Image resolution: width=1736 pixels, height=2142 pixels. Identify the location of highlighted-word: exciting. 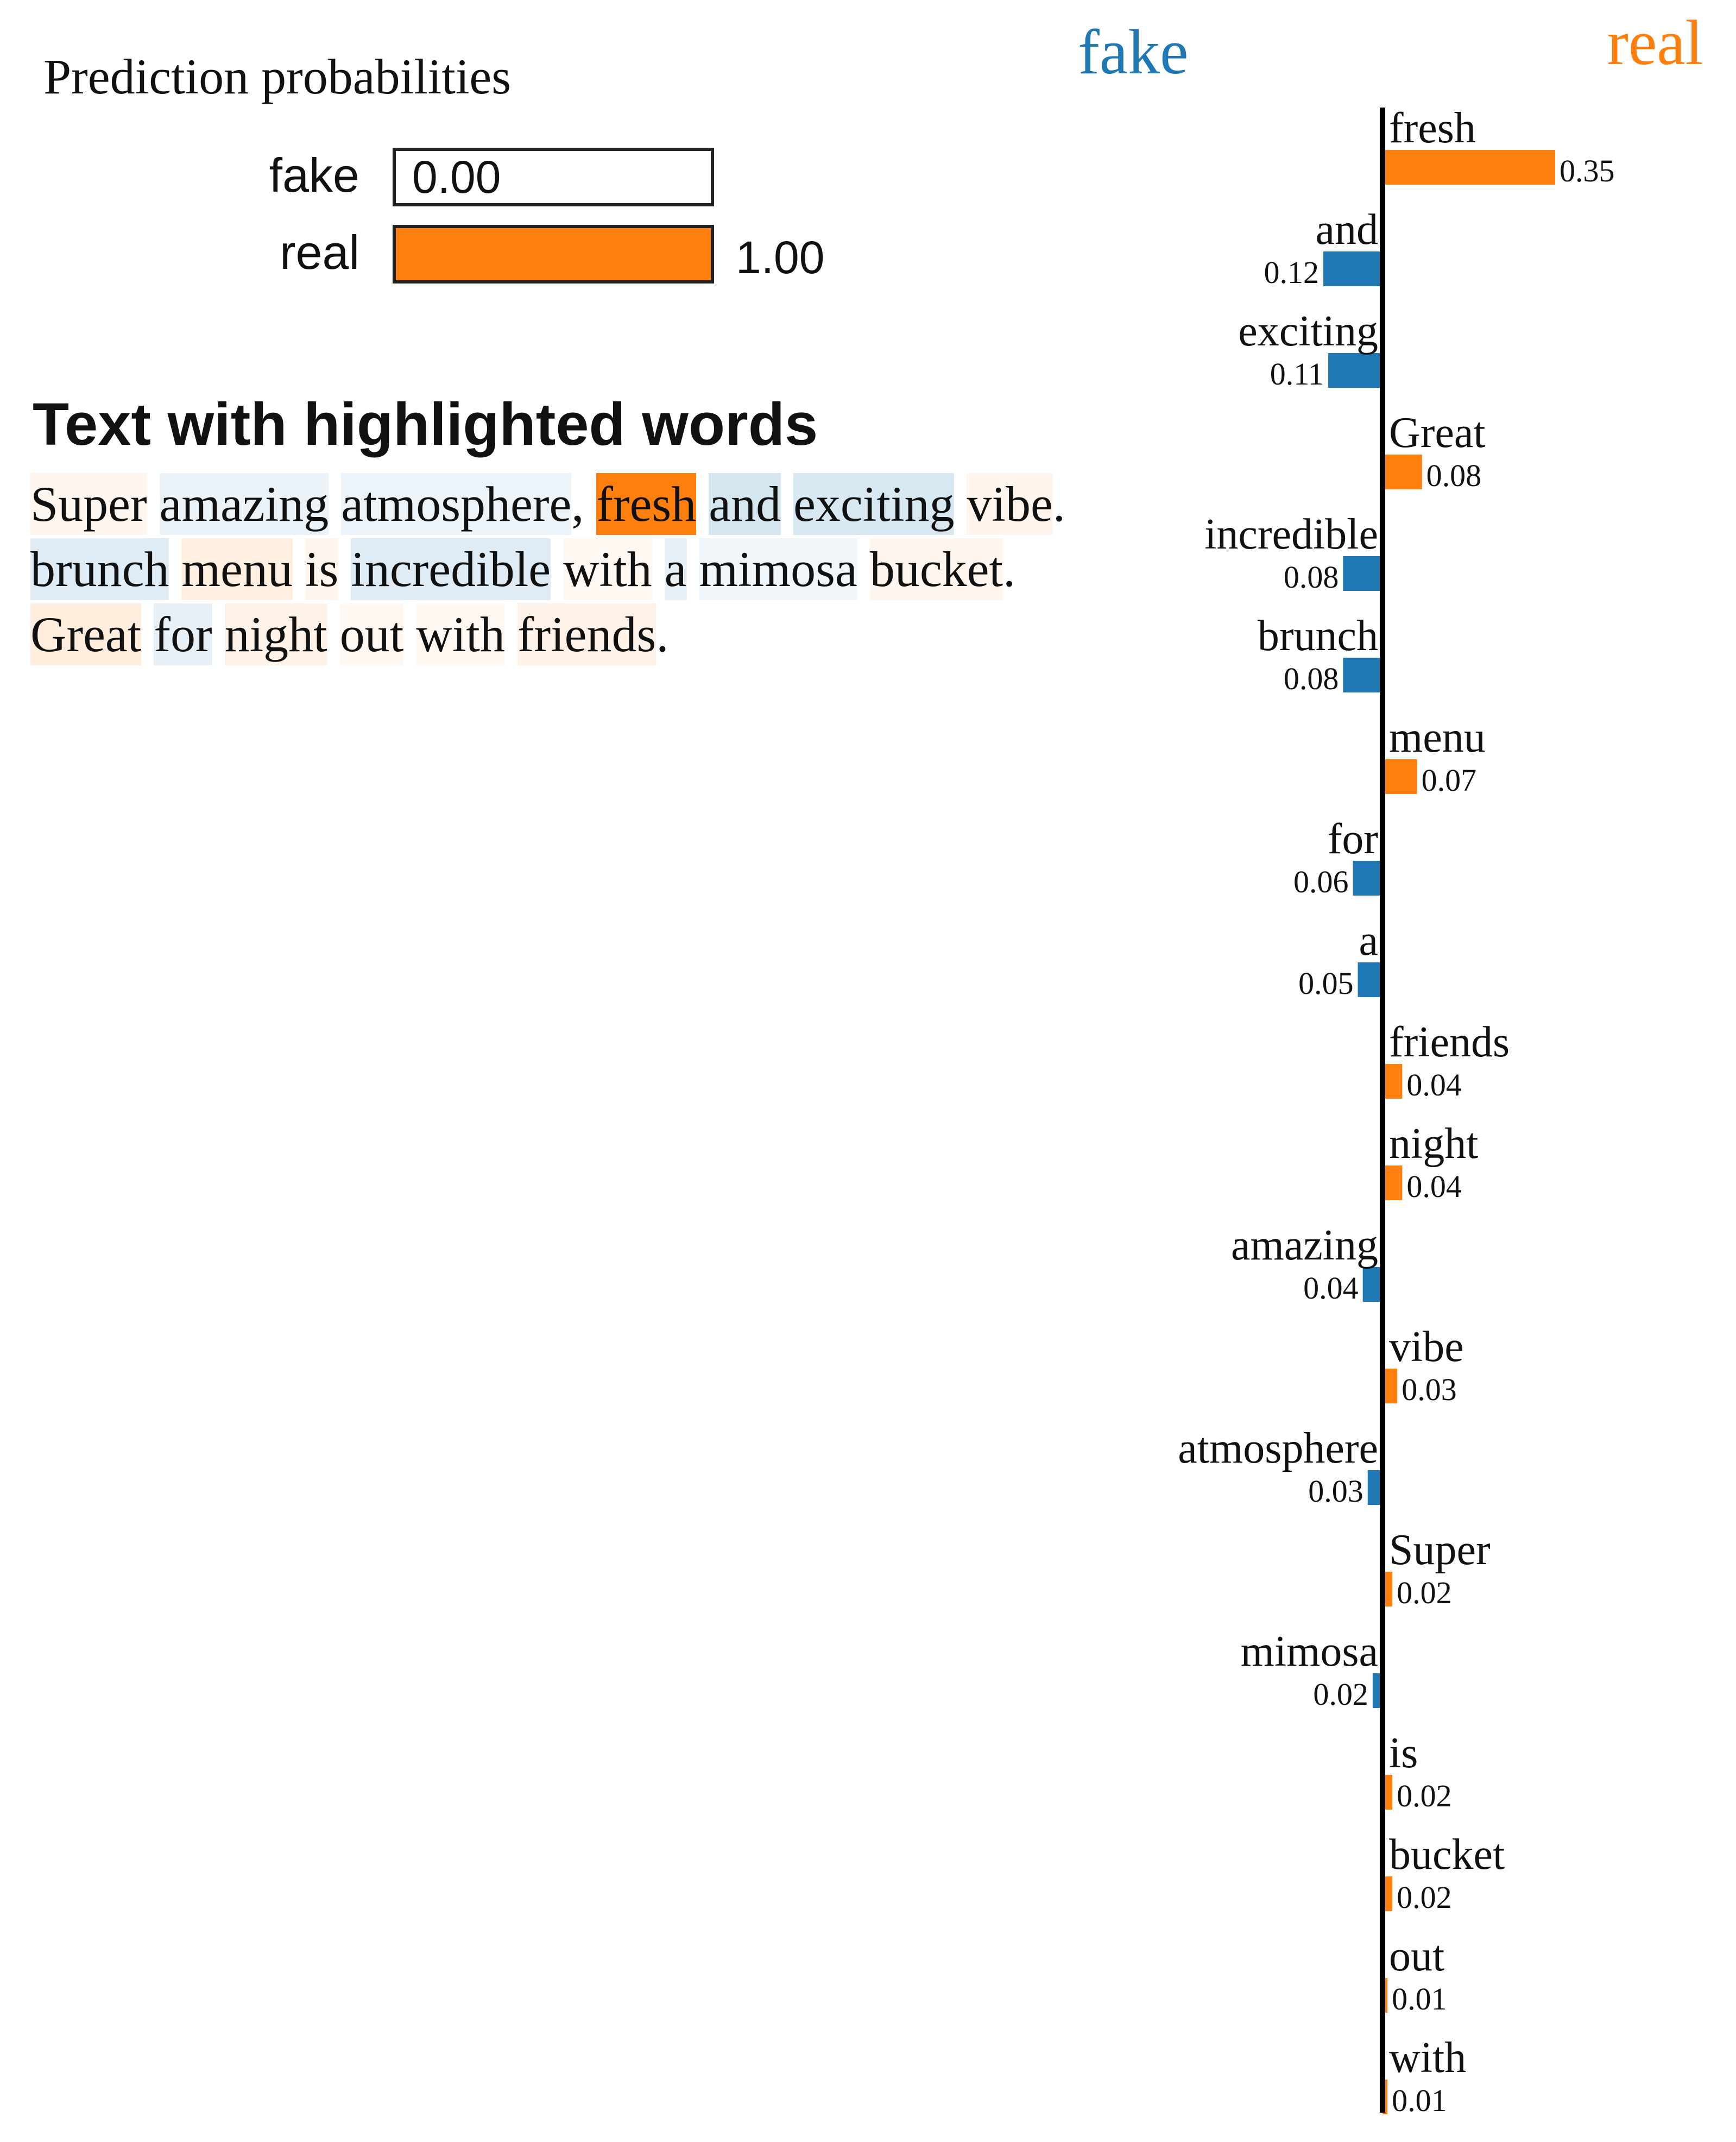
(874, 504).